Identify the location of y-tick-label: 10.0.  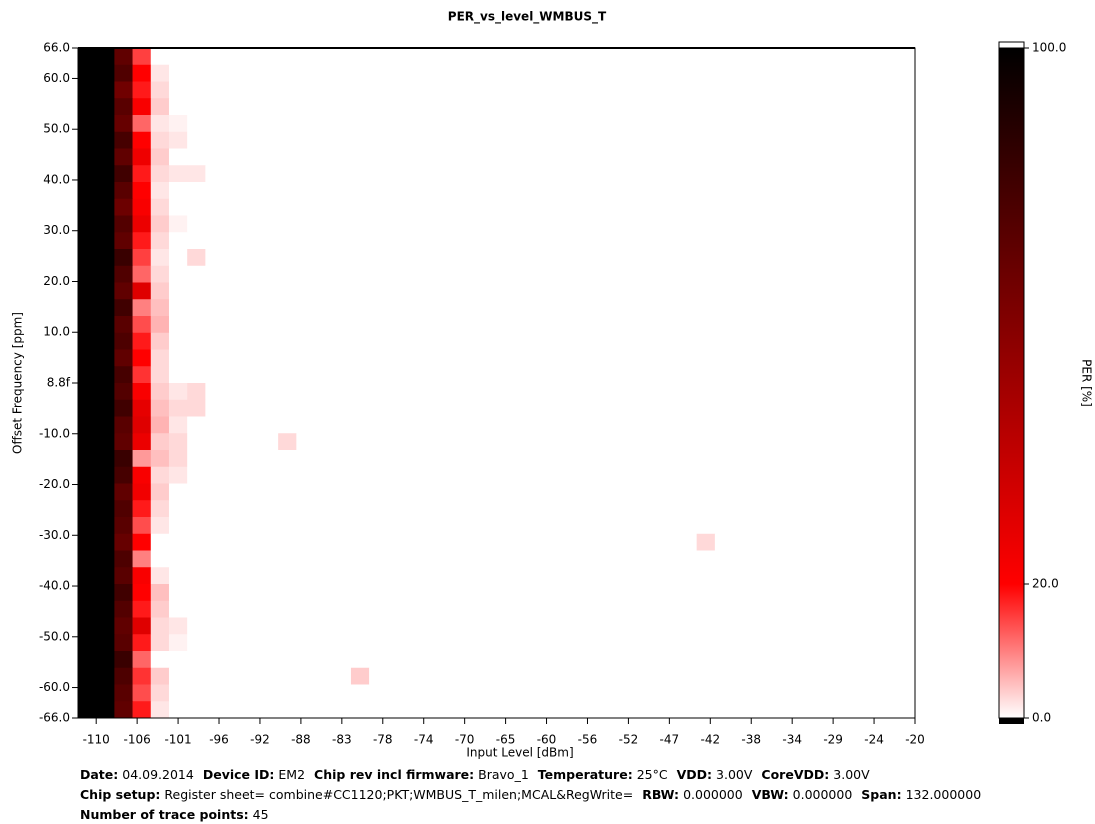
(56, 332).